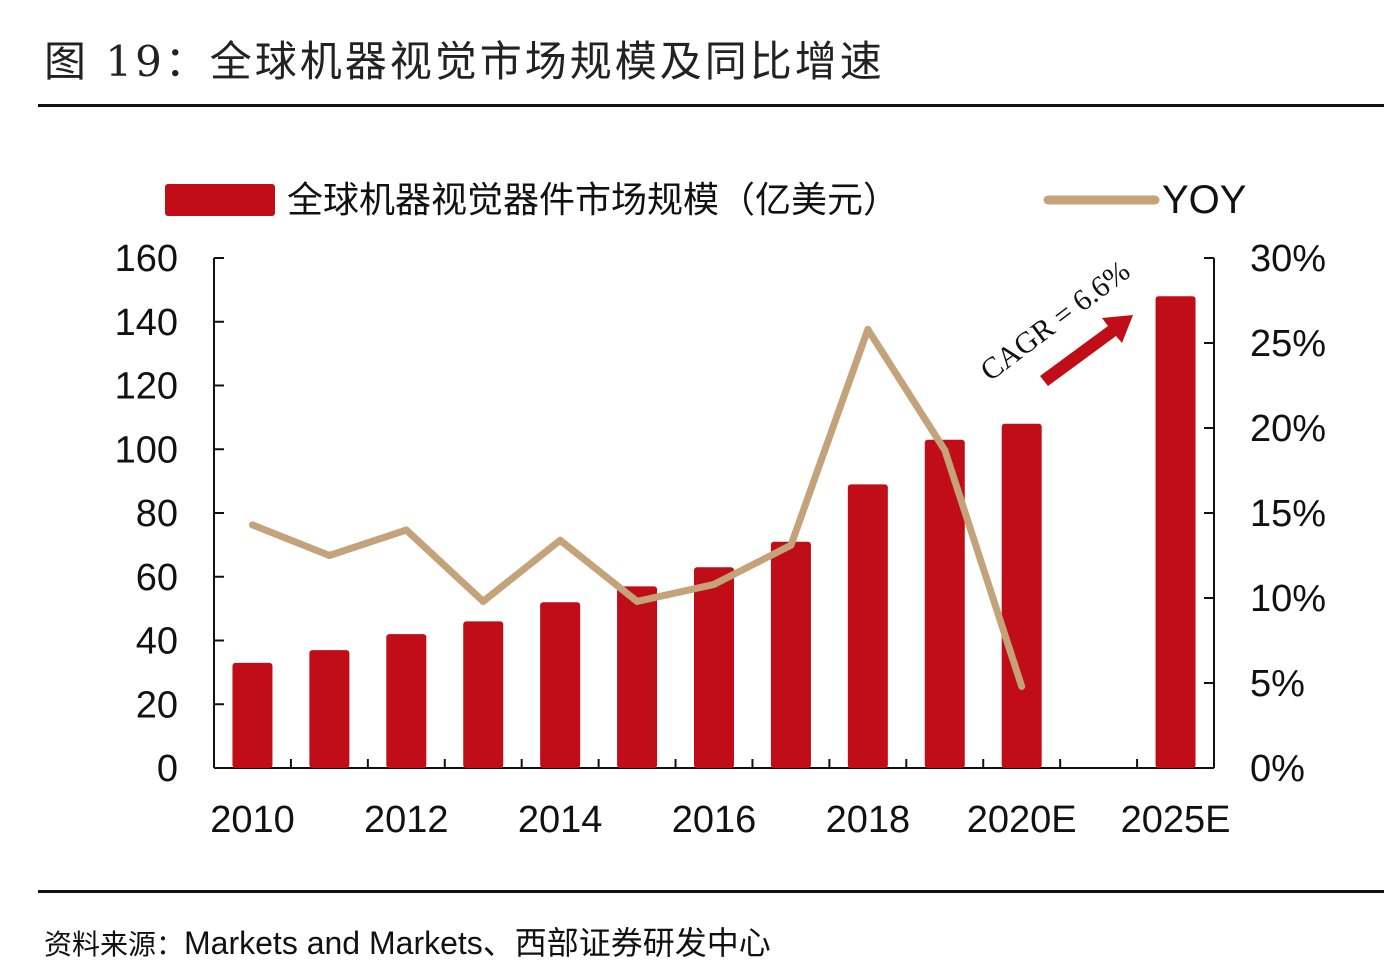  I want to click on x-tick-label: 2025E, so click(1176, 820).